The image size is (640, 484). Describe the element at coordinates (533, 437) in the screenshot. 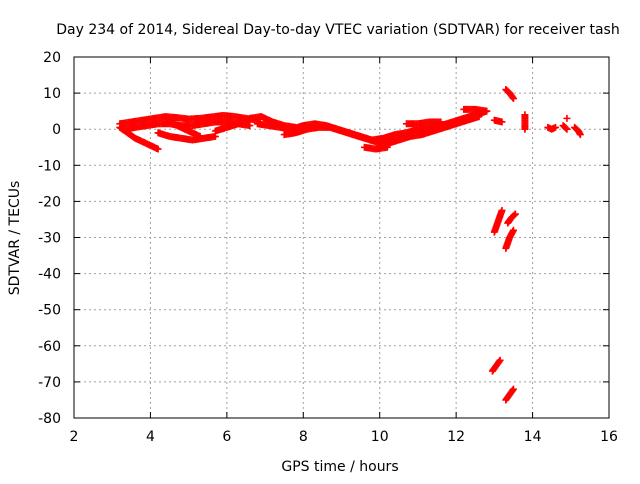

I see `x-tick-label: 14` at that location.